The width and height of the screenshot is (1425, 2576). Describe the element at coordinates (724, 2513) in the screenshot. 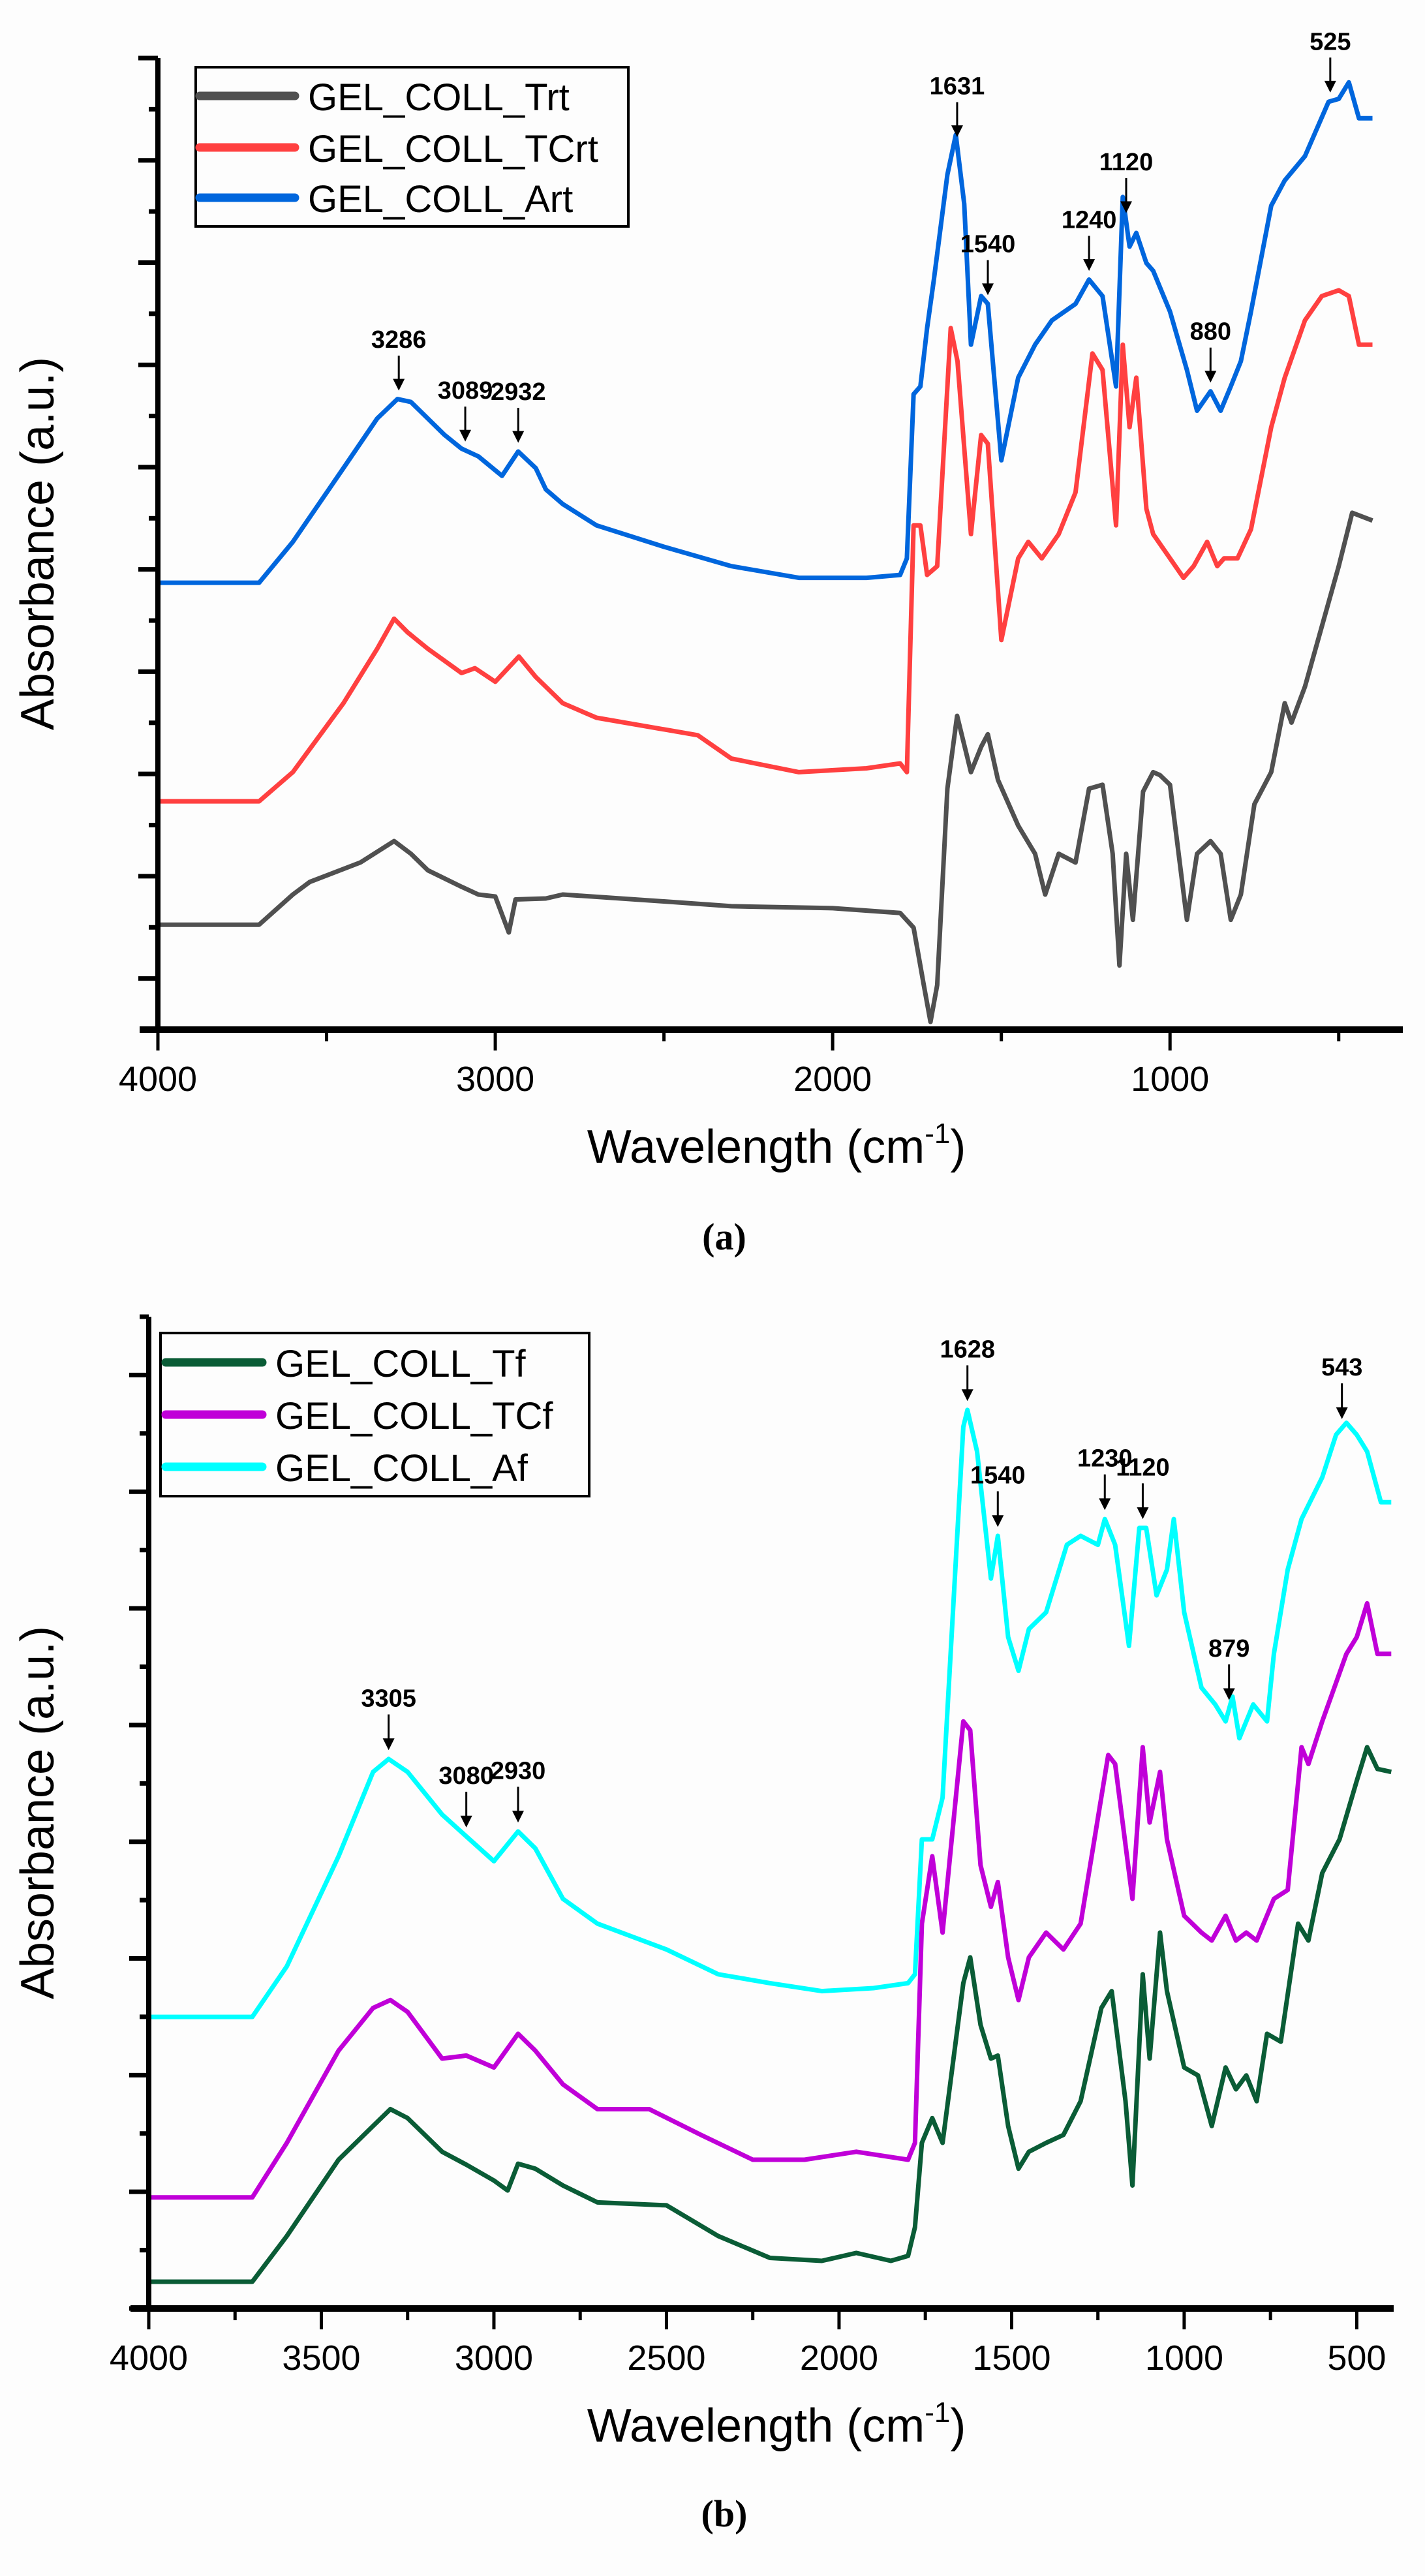

I see `panel-caption: (b)` at that location.